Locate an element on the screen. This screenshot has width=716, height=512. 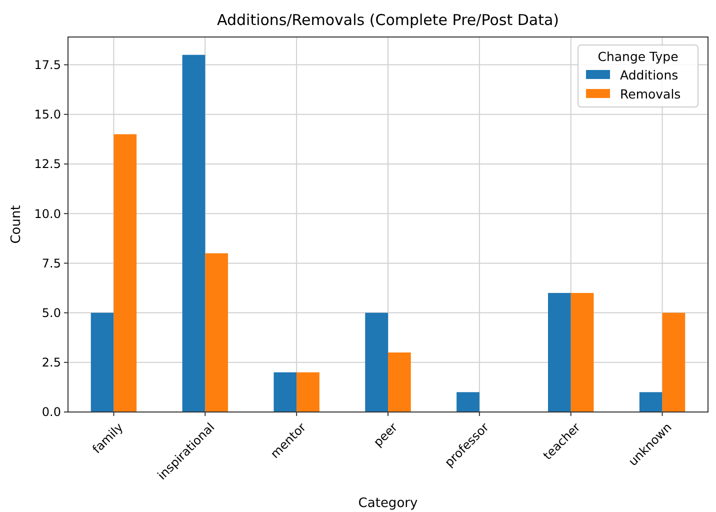
y-tick-label: 15.0 is located at coordinates (47, 115).